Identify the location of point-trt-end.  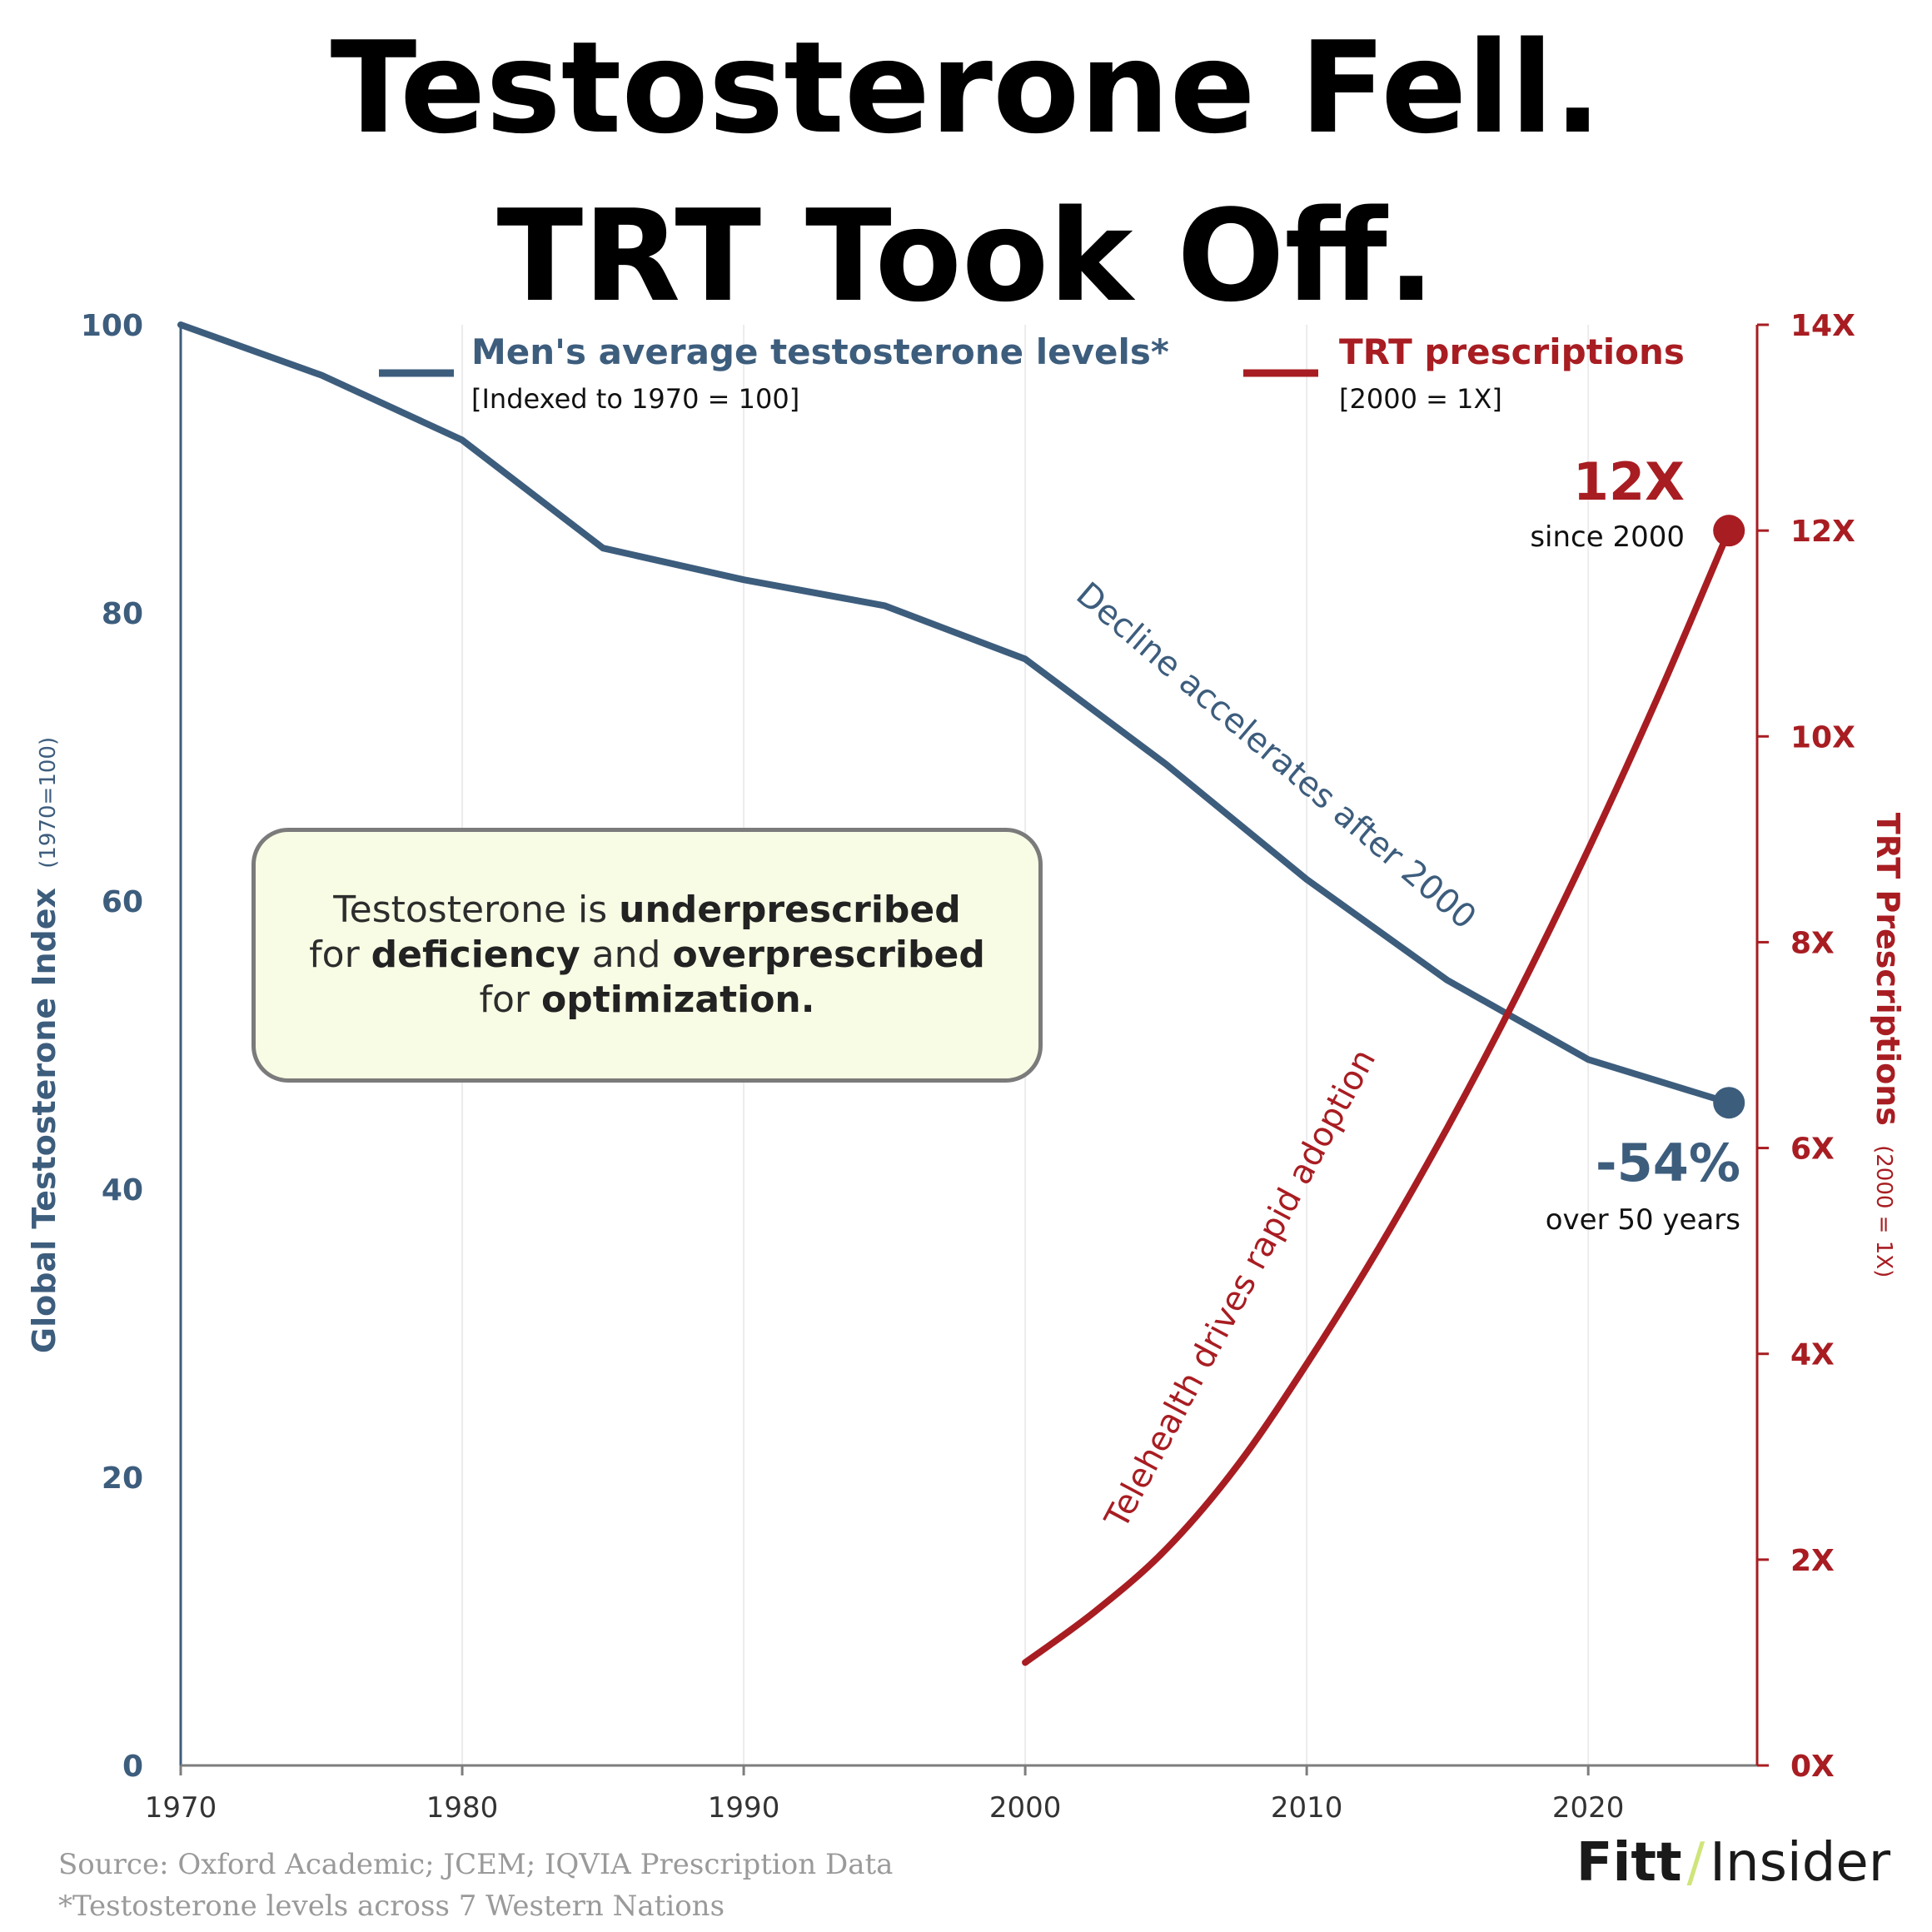
(1729, 531).